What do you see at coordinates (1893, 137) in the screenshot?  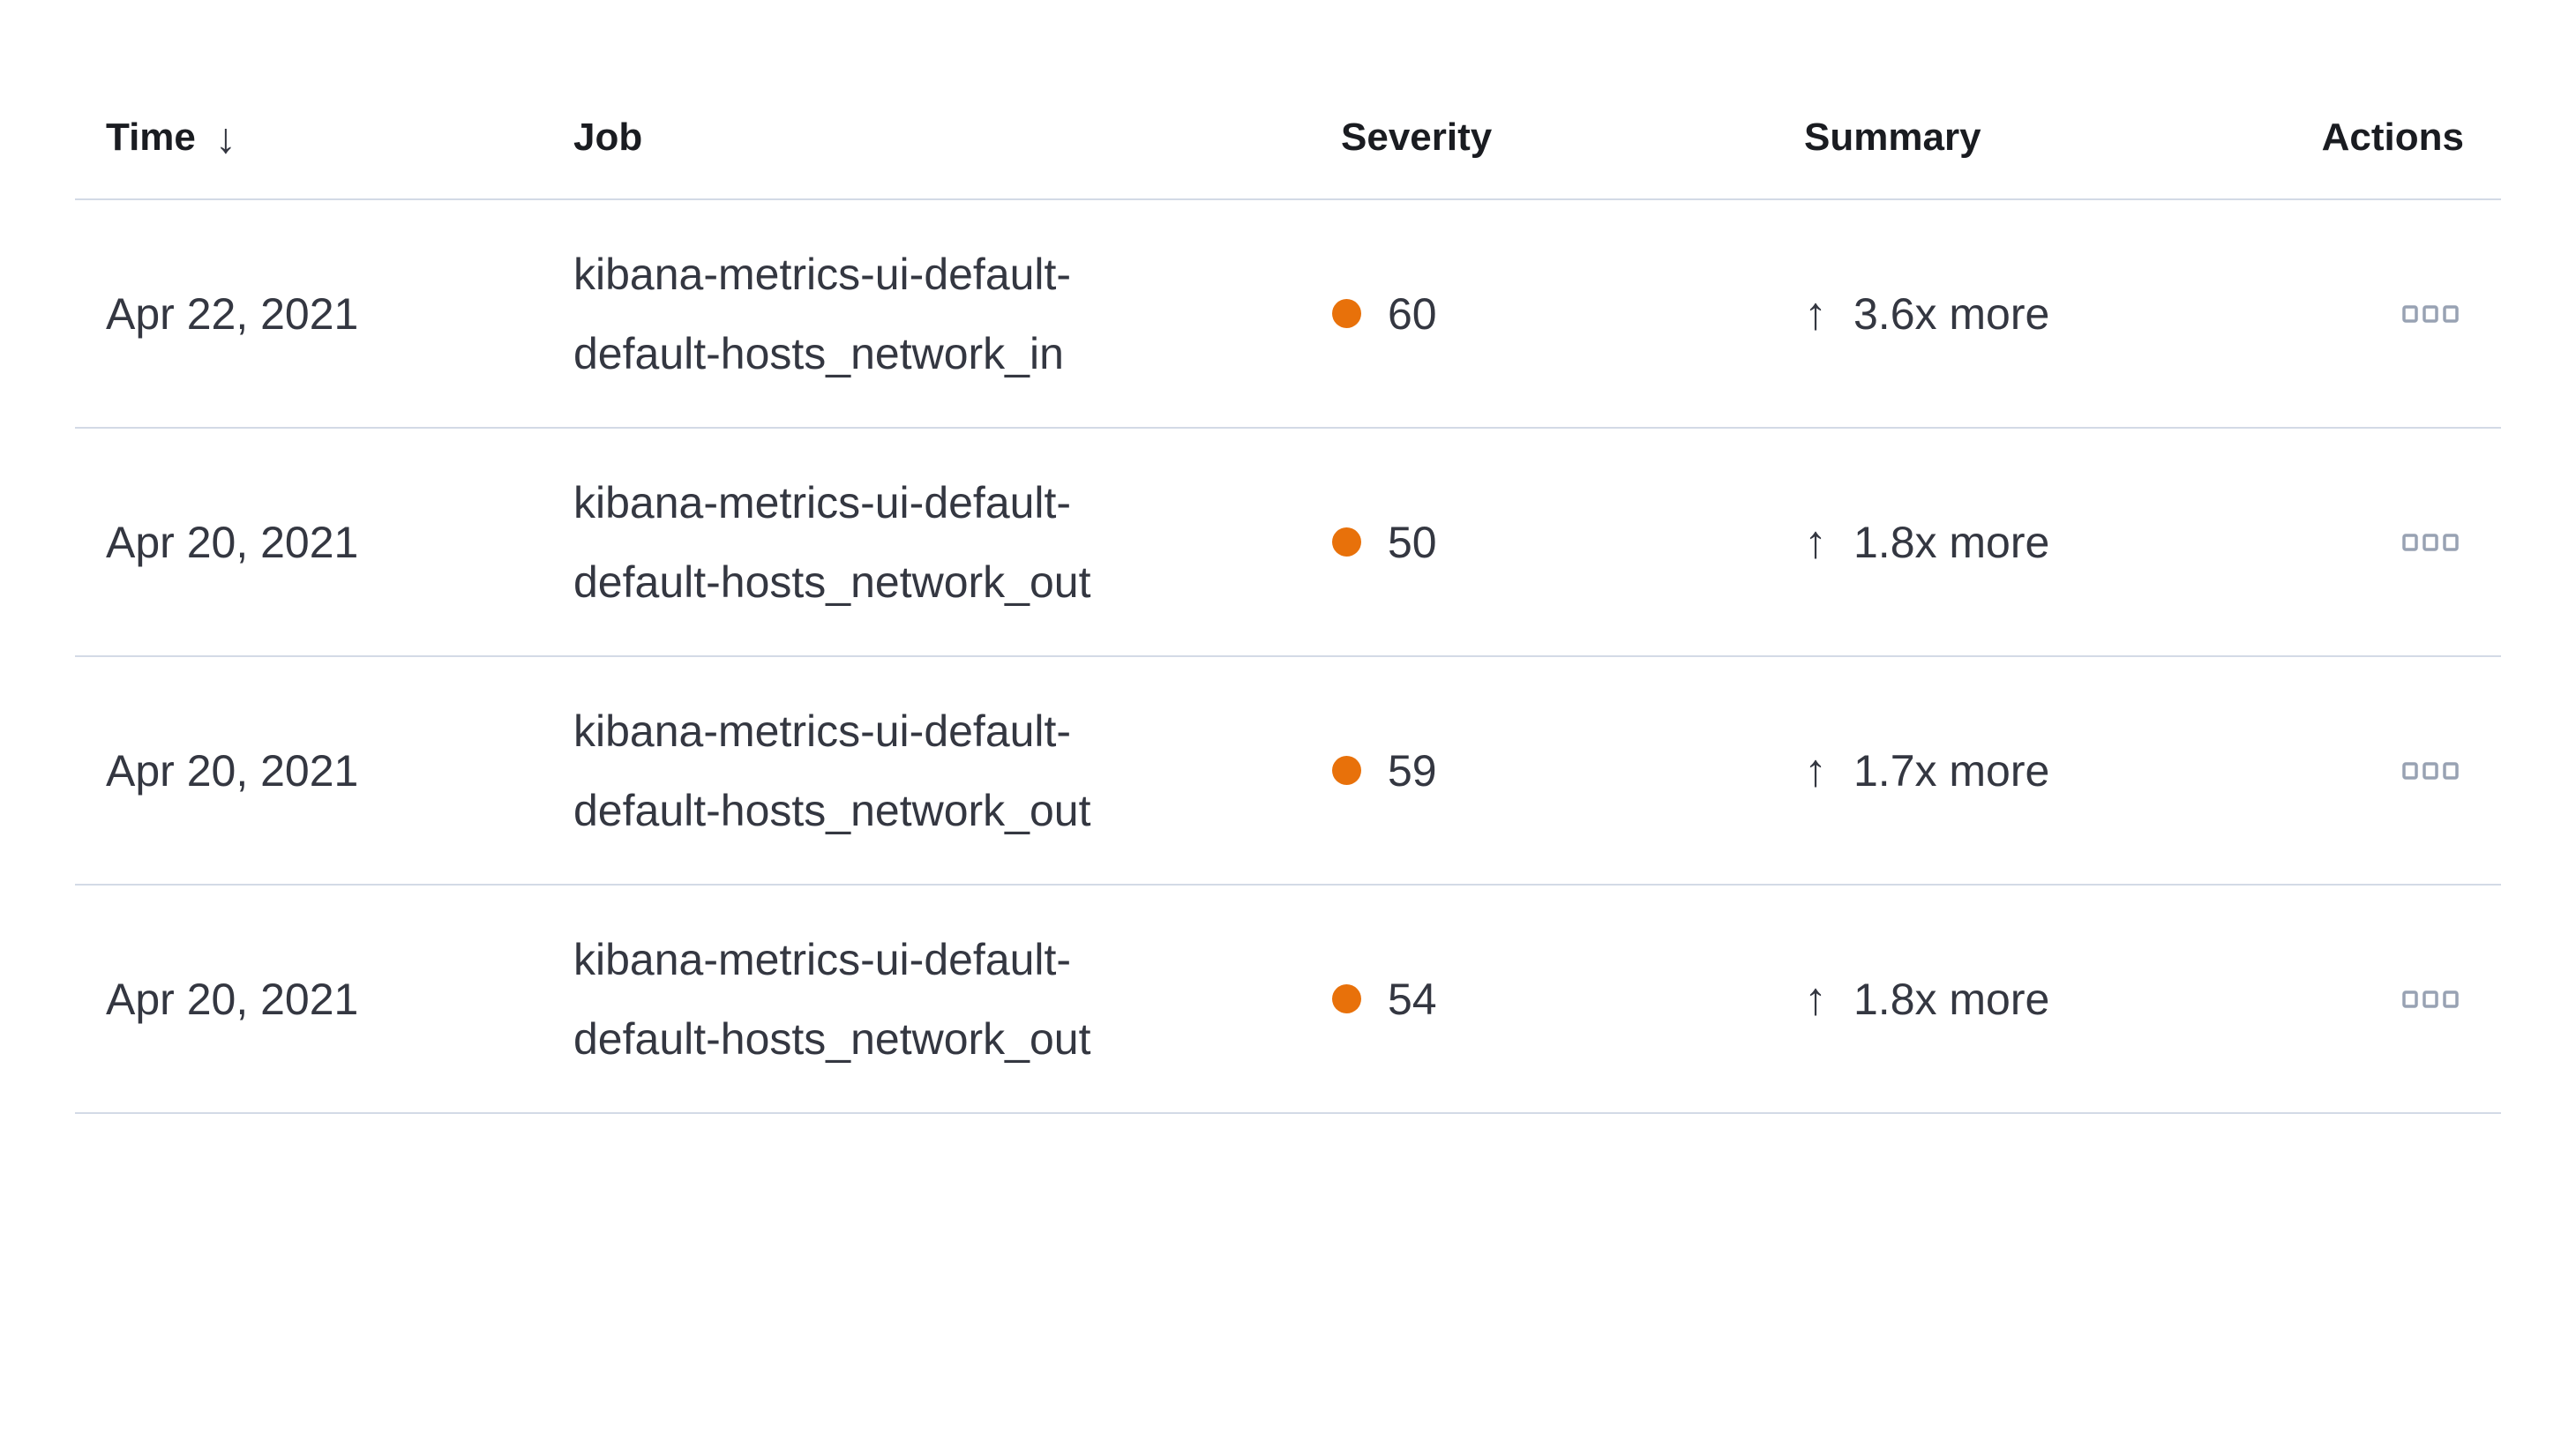 I see `column-header-summary-label: Summary` at bounding box center [1893, 137].